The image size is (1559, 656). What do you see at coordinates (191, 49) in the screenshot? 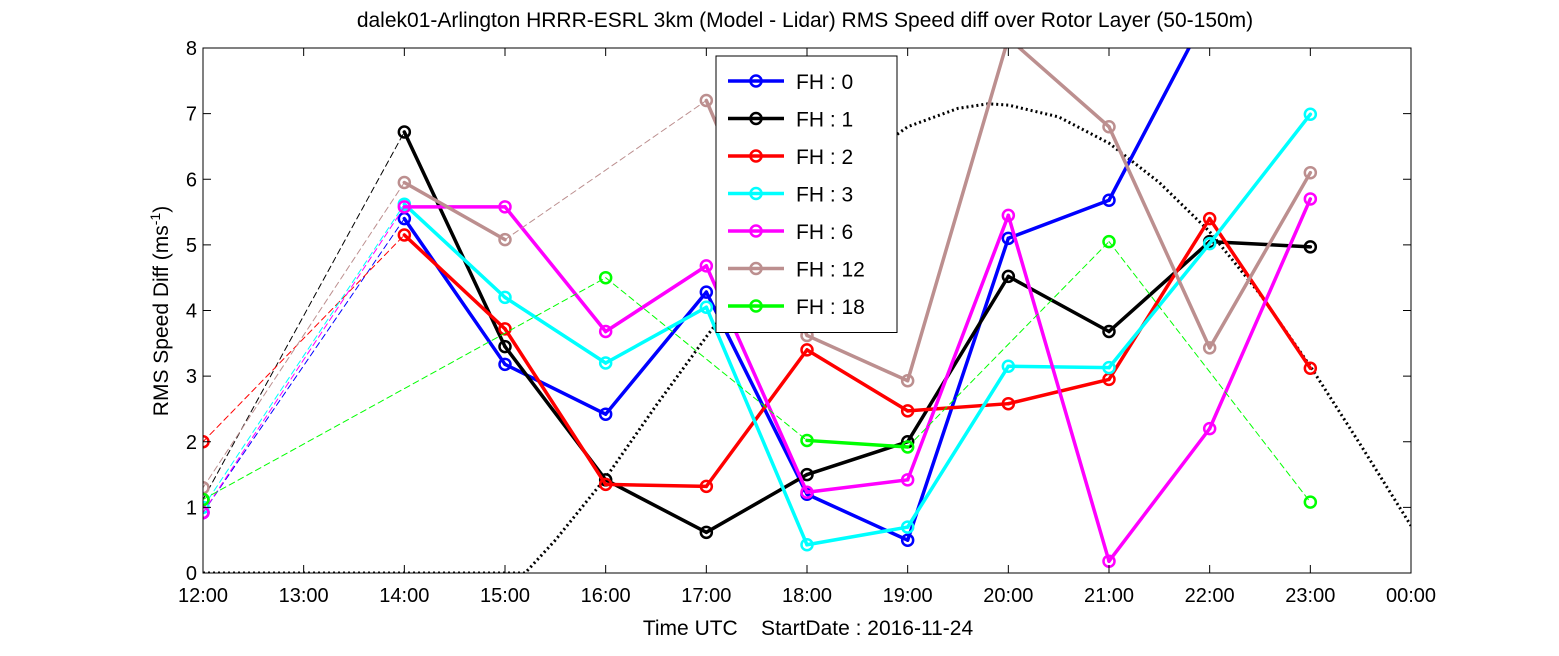
I see `y-tick-label: 8` at bounding box center [191, 49].